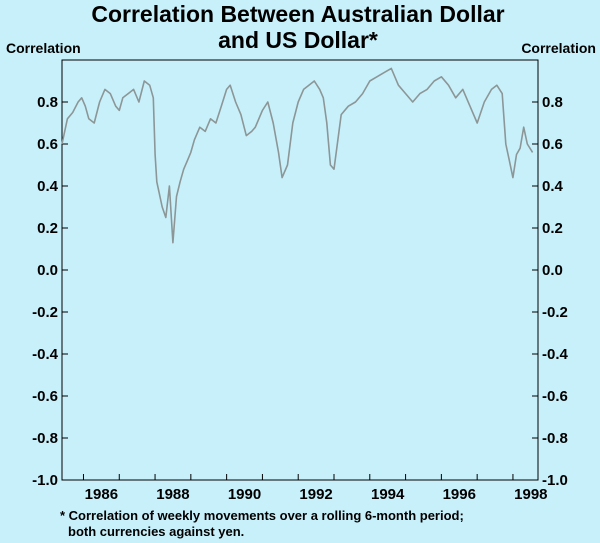 This screenshot has height=543, width=600. I want to click on y-axis-label-left: Correlation, so click(43, 48).